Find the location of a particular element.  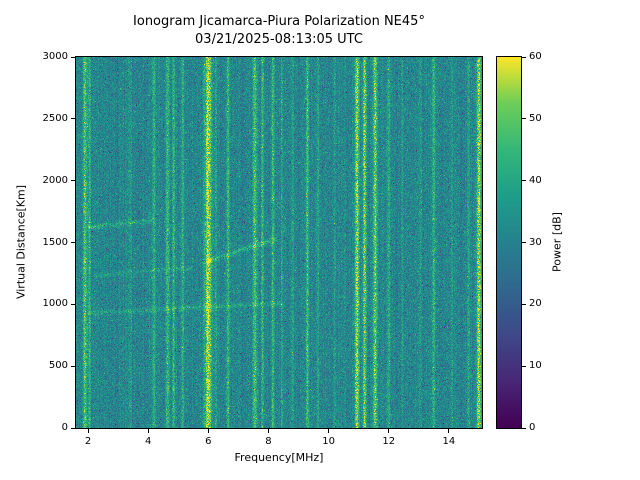

x-tick-label: 4 is located at coordinates (148, 441).